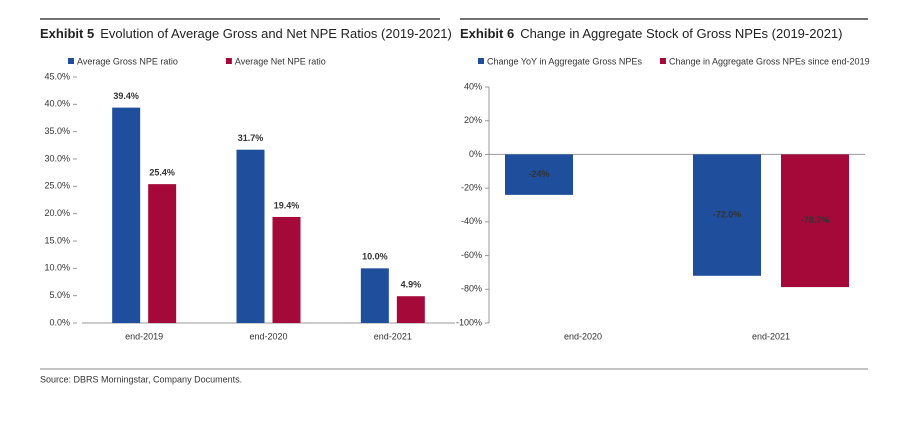  What do you see at coordinates (57, 76) in the screenshot?
I see `y-tick-label: 45.0%` at bounding box center [57, 76].